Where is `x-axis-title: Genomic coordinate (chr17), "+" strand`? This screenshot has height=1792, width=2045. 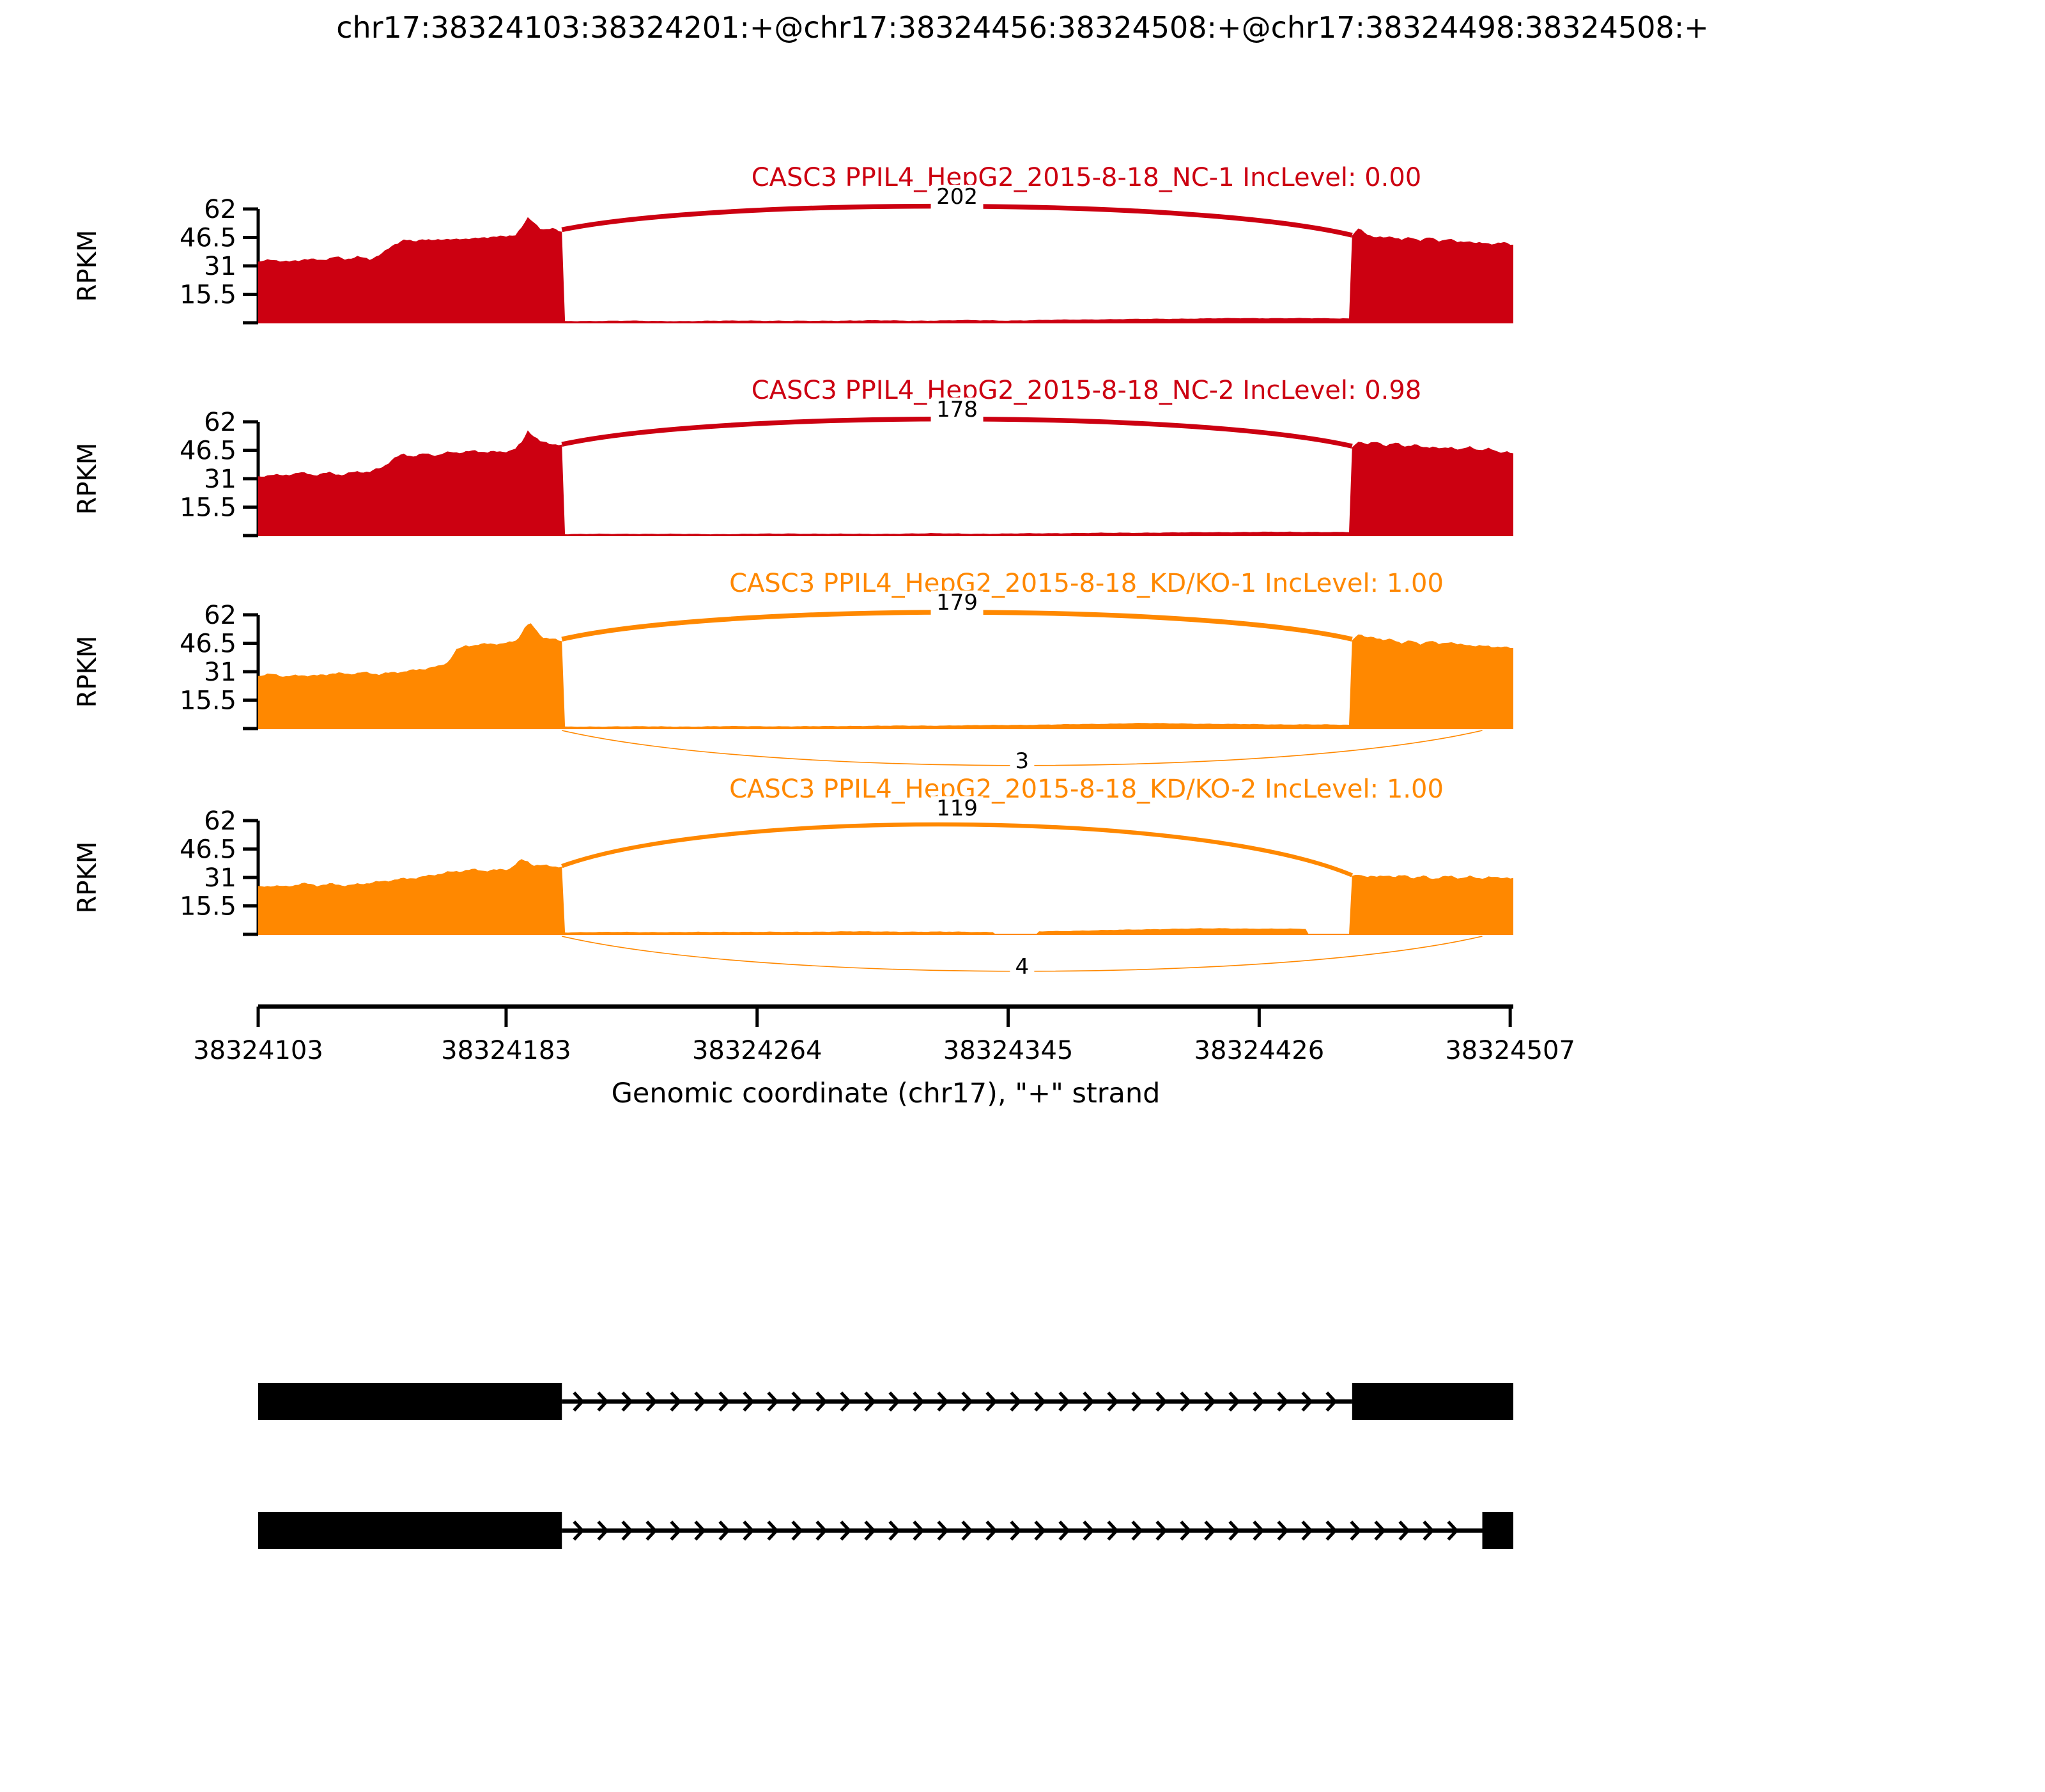 x-axis-title: Genomic coordinate (chr17), "+" strand is located at coordinates (886, 1093).